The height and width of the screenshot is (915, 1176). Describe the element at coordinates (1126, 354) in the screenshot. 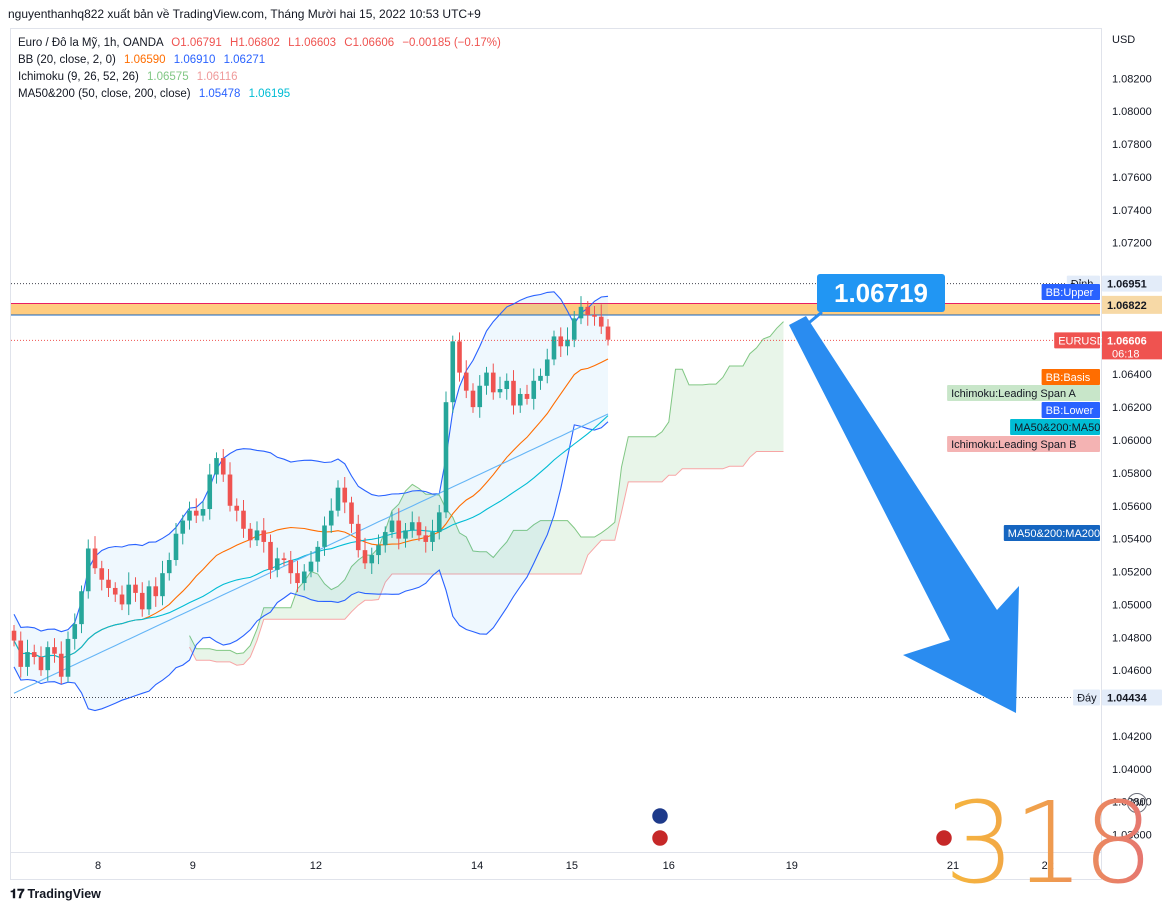

I see `candle-countdown: 06:18` at that location.